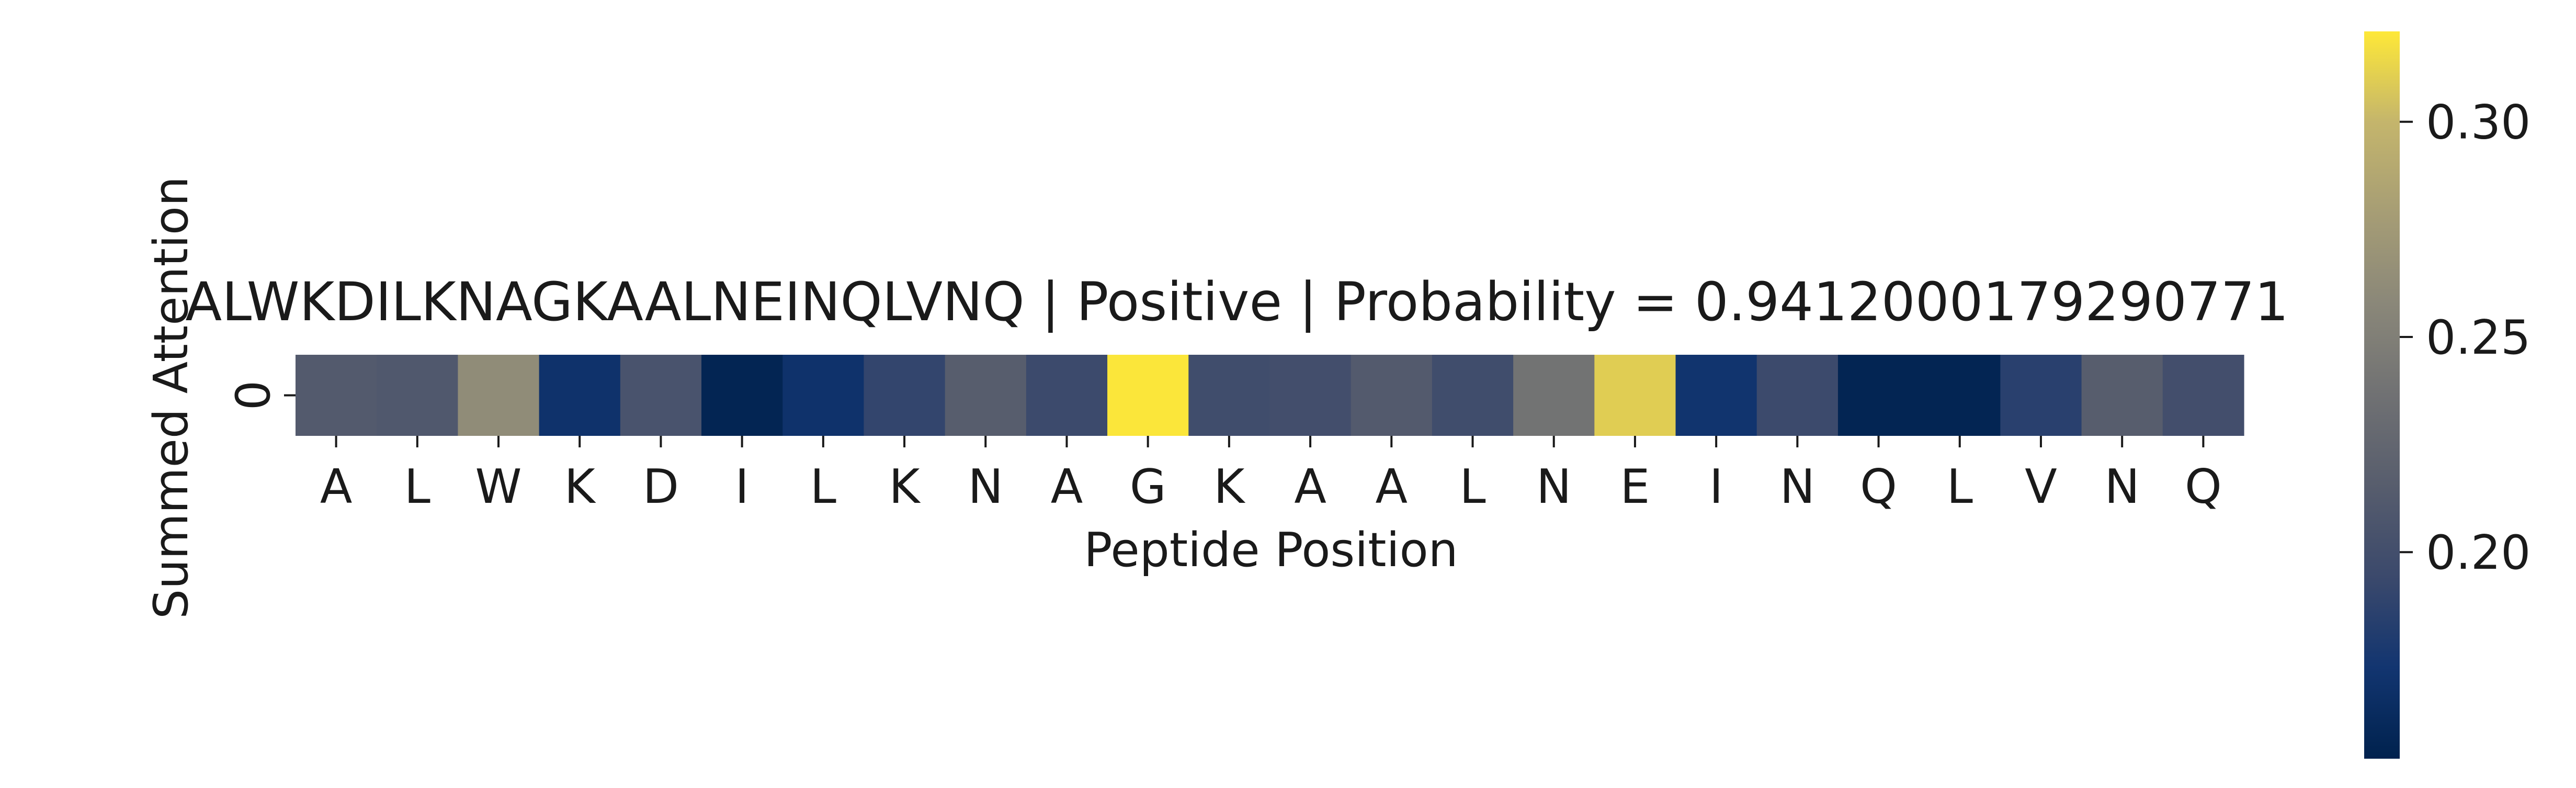 The image size is (2576, 788). What do you see at coordinates (2041, 486) in the screenshot?
I see `x-tick-label: V` at bounding box center [2041, 486].